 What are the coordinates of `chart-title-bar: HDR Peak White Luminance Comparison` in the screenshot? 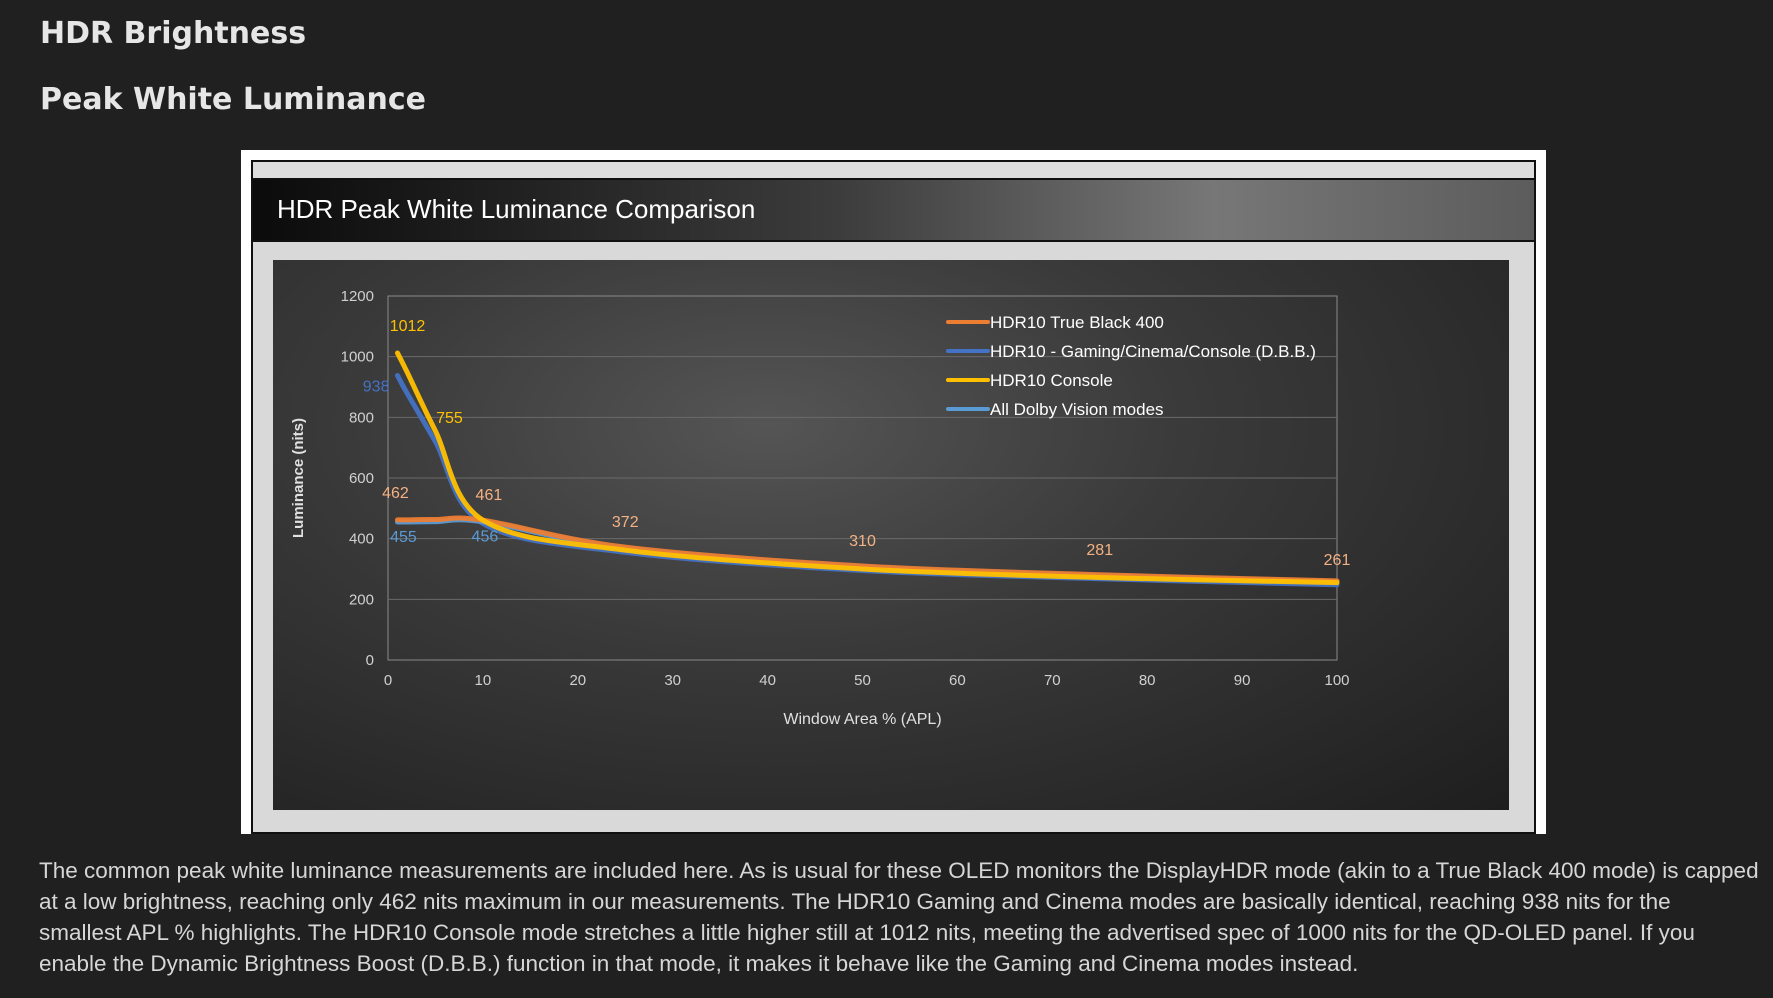 It's located at (893, 211).